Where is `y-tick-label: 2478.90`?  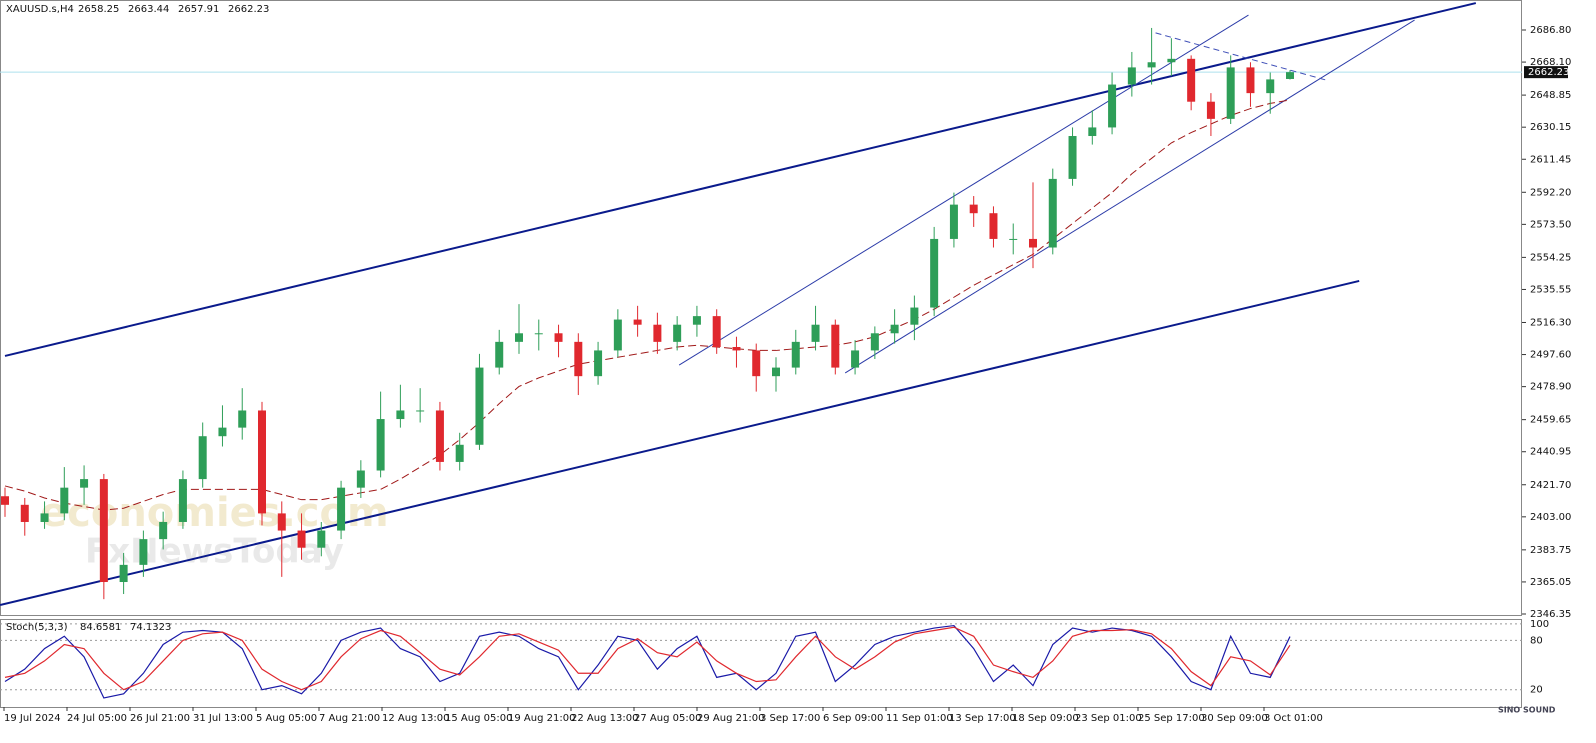
y-tick-label: 2478.90 is located at coordinates (1550, 387).